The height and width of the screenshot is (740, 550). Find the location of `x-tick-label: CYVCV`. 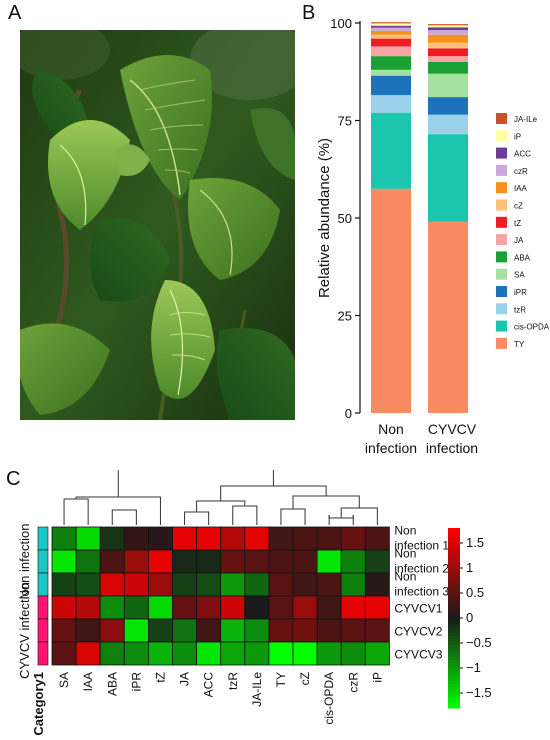

x-tick-label: CYVCV is located at coordinates (452, 429).